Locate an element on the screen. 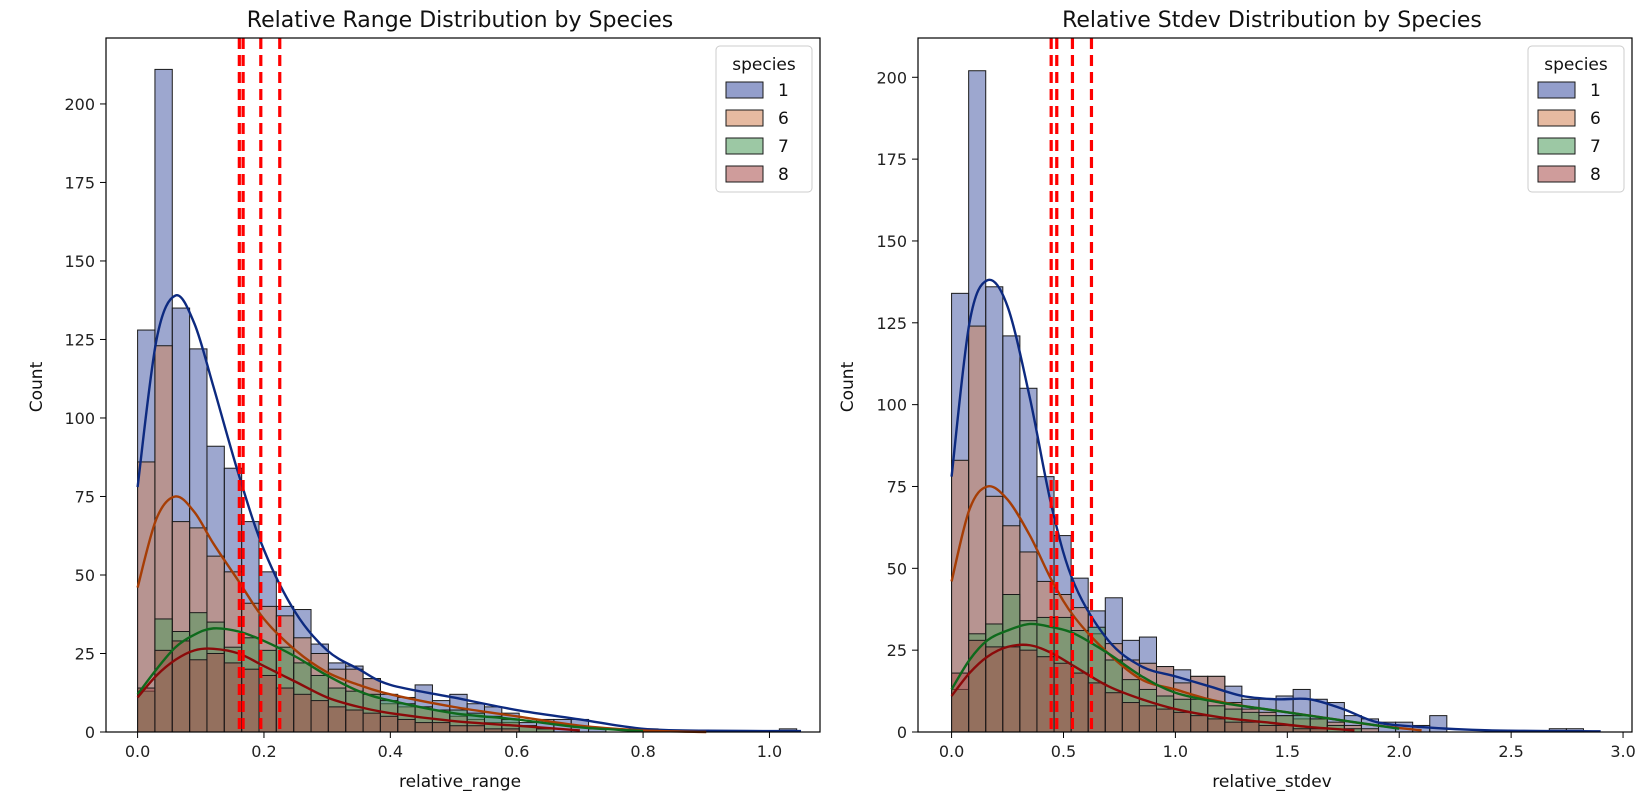 The image size is (1640, 810). x-tick-label: 3.0 is located at coordinates (1622, 751).